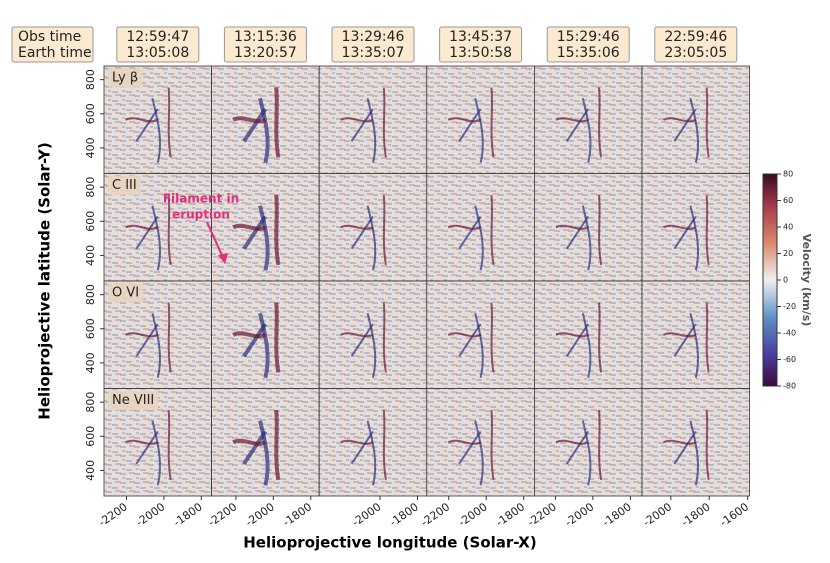 The height and width of the screenshot is (563, 830). Describe the element at coordinates (788, 253) in the screenshot. I see `colorbar-tick-label: 20` at that location.